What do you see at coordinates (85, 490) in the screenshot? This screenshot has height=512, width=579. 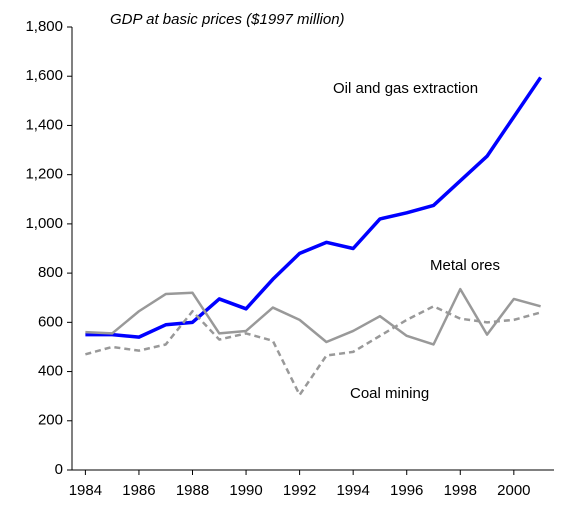 I see `x-tick-label: 1984` at bounding box center [85, 490].